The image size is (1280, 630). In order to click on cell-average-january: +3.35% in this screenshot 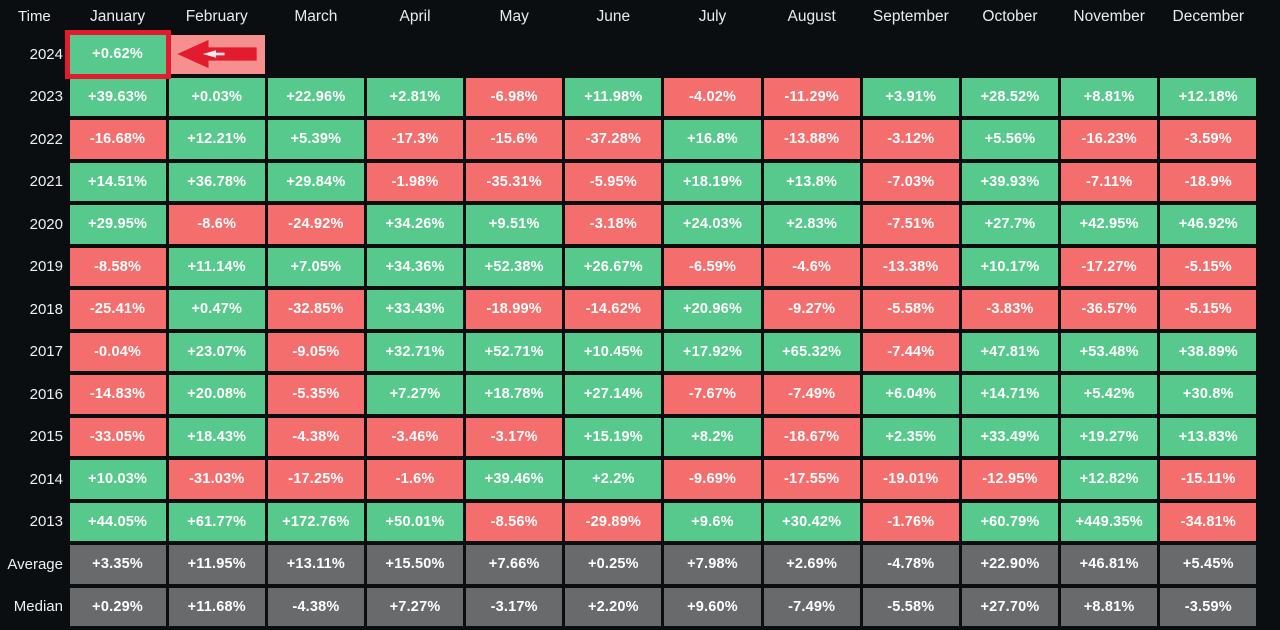, I will do `click(117, 564)`.